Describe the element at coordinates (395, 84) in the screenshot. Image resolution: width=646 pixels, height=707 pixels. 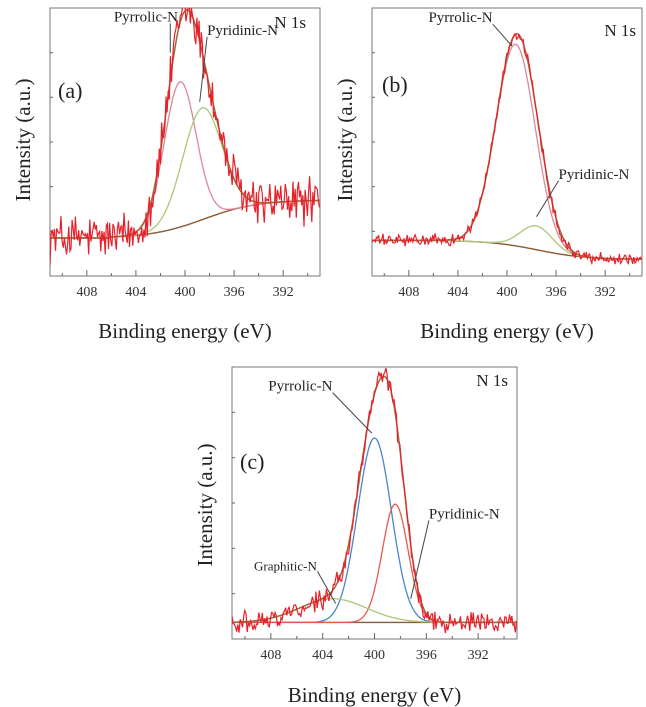
I see `panel-label: (b)` at that location.